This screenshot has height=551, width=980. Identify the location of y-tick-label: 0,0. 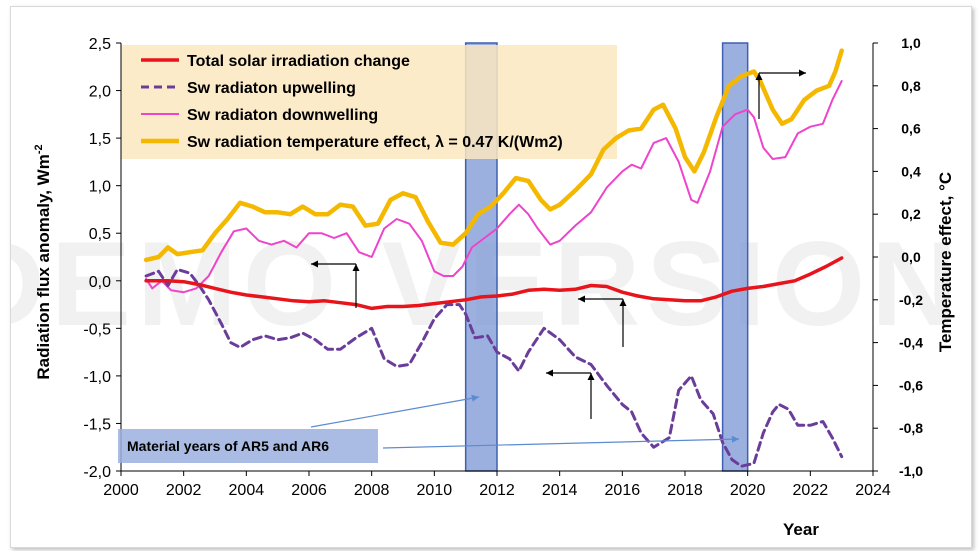
(100, 282).